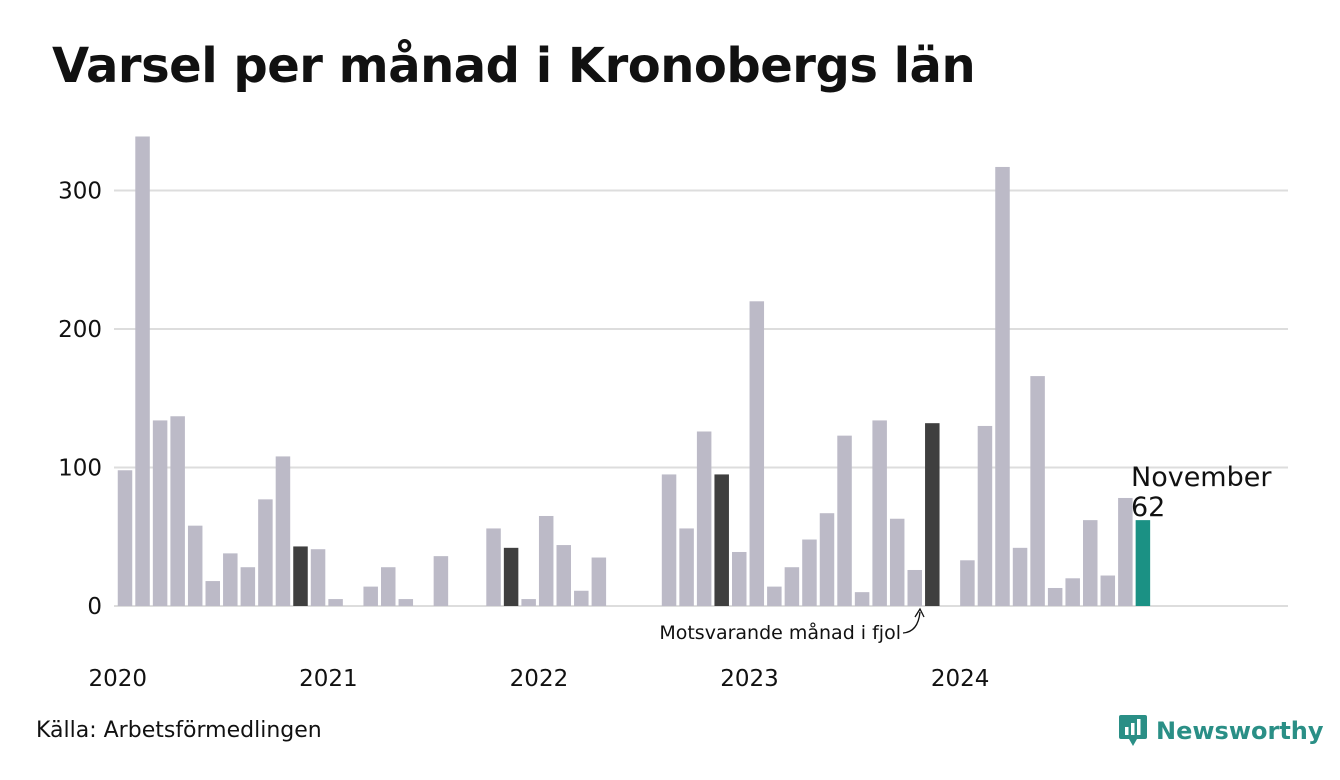  I want to click on current-month-callout: November 62, so click(1201, 492).